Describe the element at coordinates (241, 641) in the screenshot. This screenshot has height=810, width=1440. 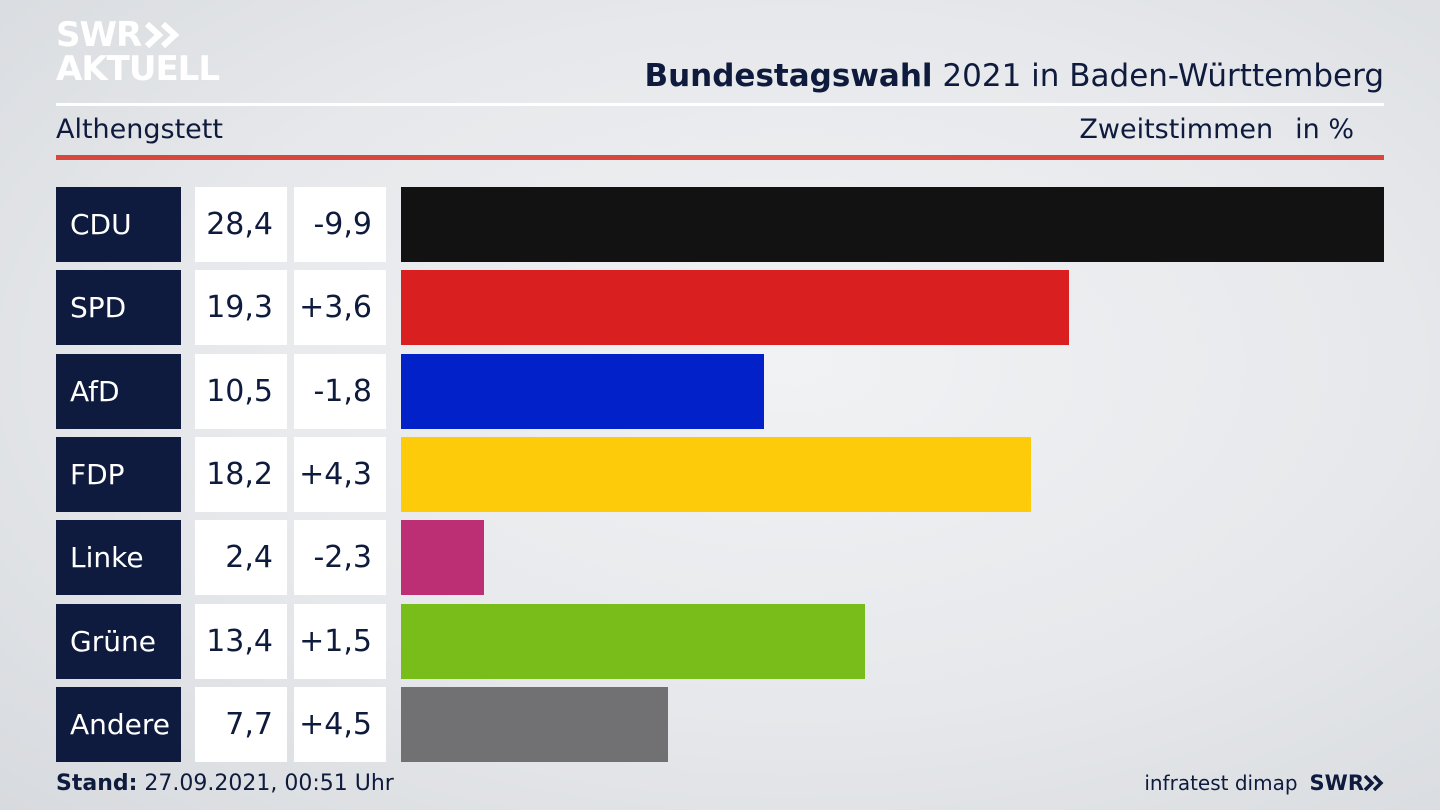
I see `value-label: 13,4` at that location.